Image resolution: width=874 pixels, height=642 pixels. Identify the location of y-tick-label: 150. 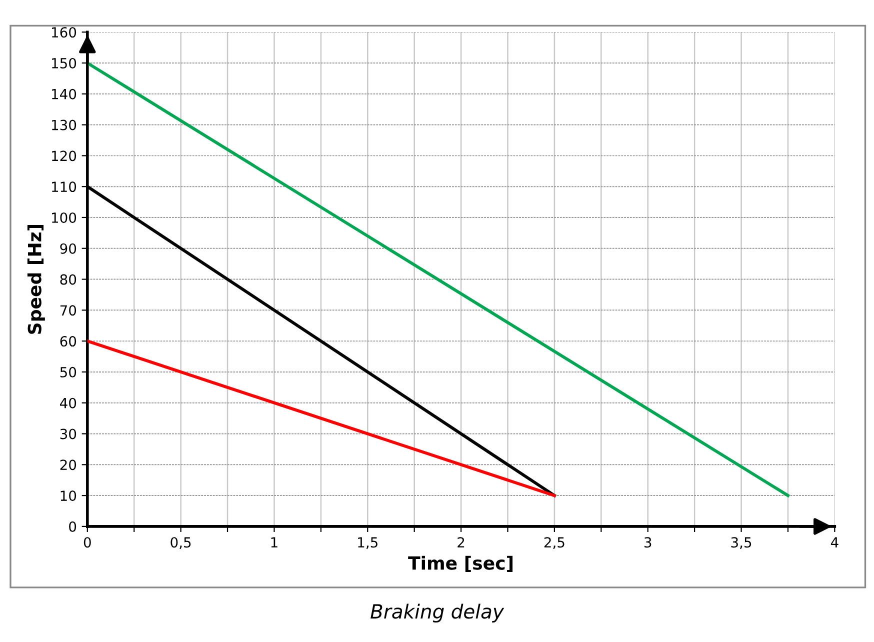
(64, 63).